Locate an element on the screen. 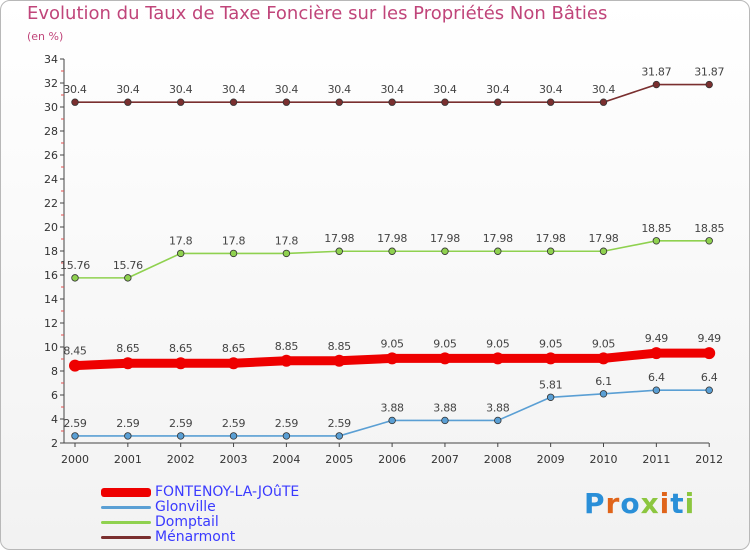  legend-item-fontenoy: FONTENOY-LA-JOûTE is located at coordinates (200, 492).